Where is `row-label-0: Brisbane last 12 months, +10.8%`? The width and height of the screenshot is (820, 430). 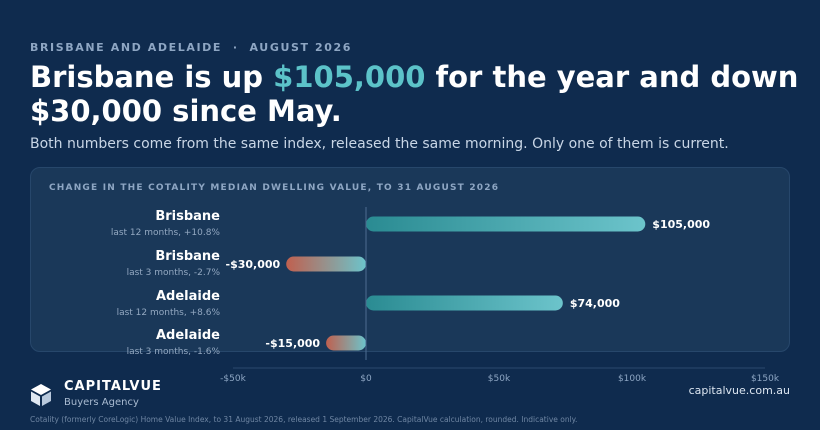
row-label-0: Brisbane last 12 months, +10.8% is located at coordinates (165, 224).